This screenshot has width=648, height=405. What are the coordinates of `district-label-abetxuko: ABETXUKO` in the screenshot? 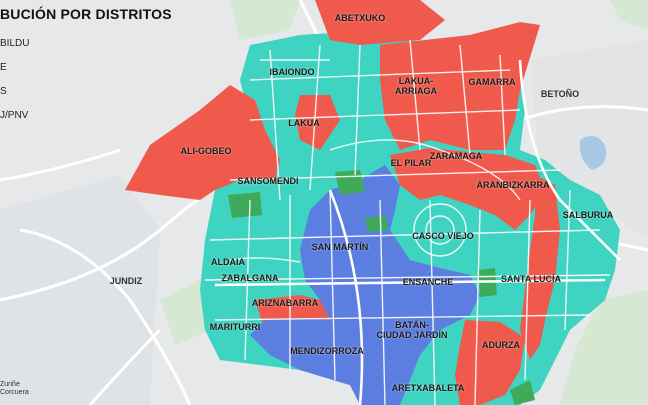 It's located at (360, 18).